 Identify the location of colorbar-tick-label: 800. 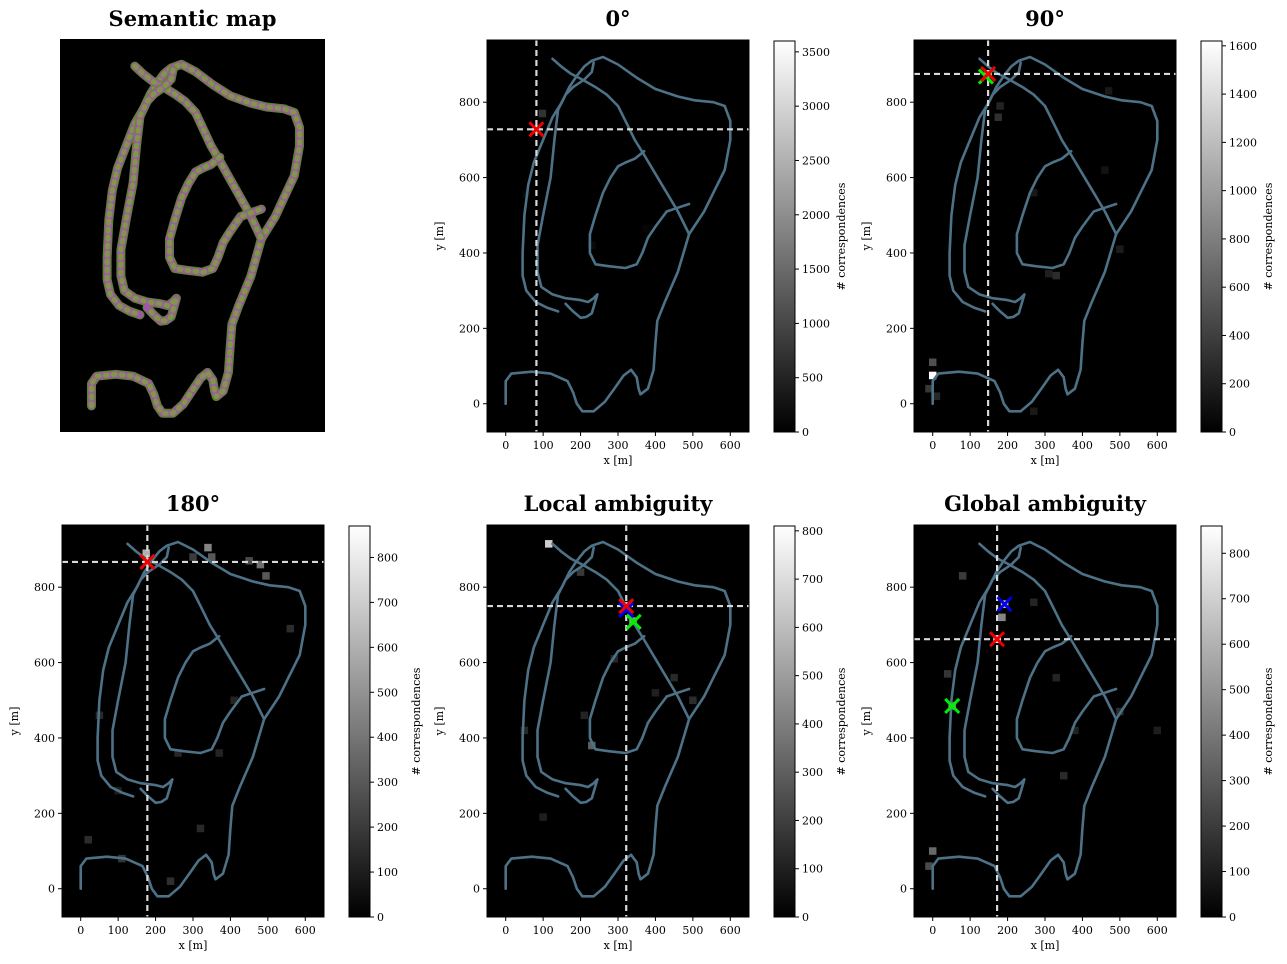
(387, 557).